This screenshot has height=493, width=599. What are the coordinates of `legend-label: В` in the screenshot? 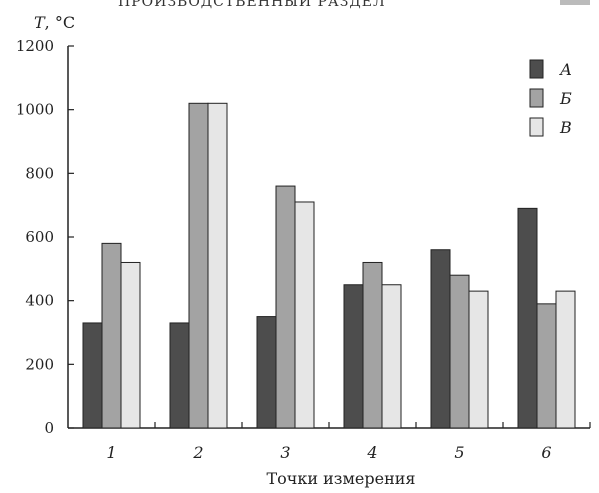 It's located at (565, 127).